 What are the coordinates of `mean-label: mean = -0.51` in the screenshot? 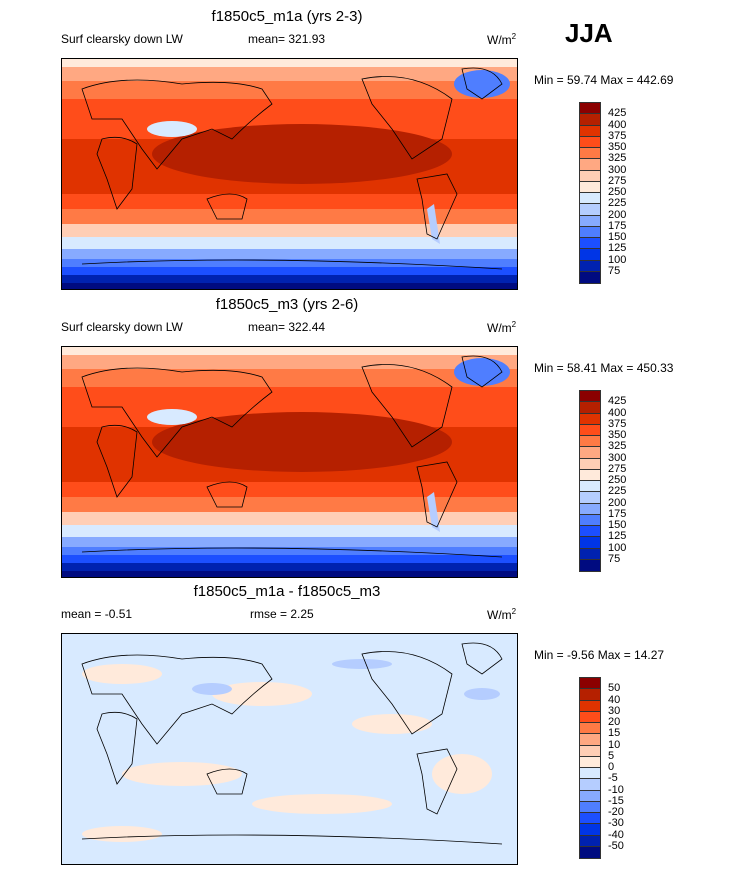 It's located at (97, 614).